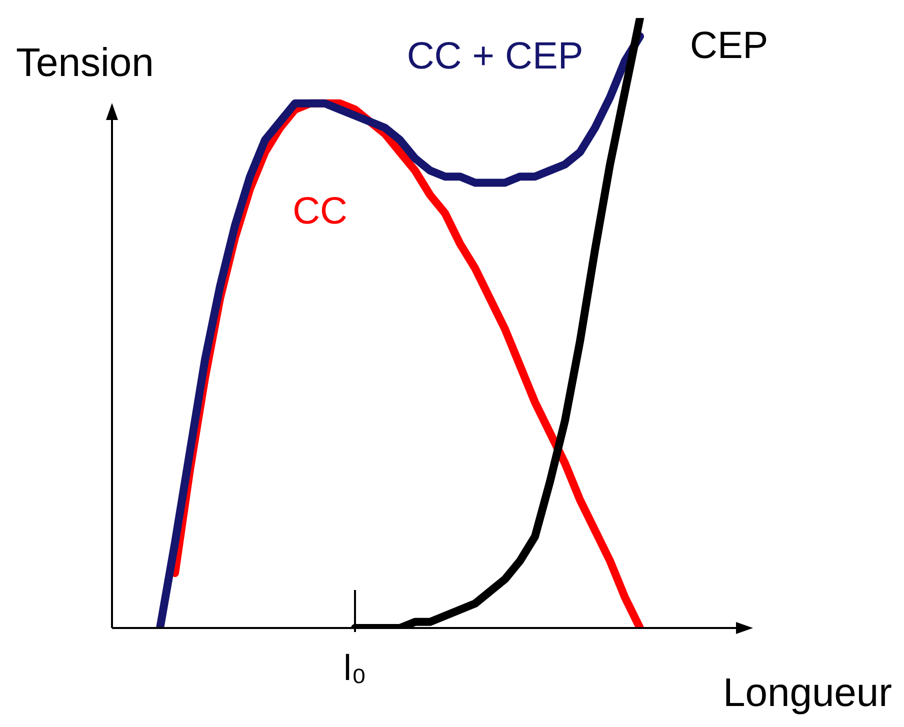 The image size is (904, 727). Describe the element at coordinates (495, 56) in the screenshot. I see `series-label: CC + CEP` at that location.